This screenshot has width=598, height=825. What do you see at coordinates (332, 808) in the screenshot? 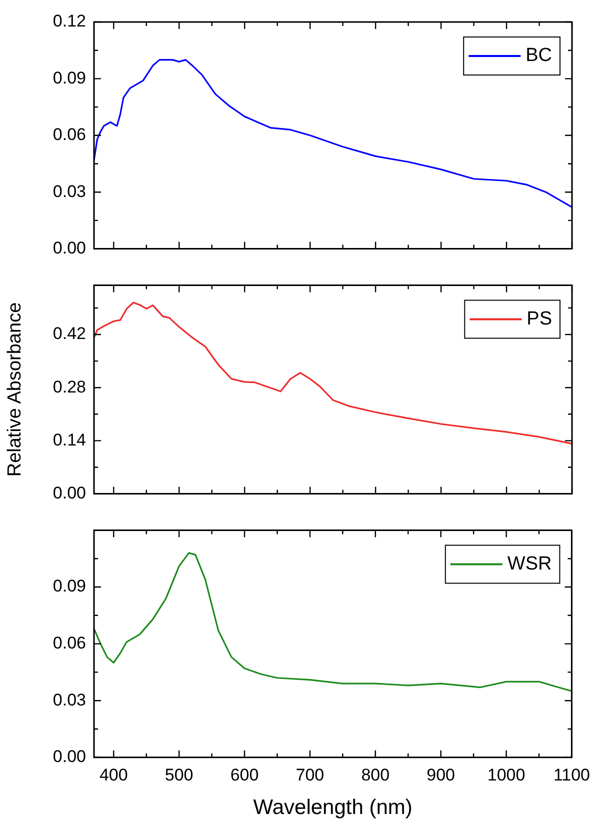
I see `x-axis-title: Wavelength (nm)` at bounding box center [332, 808].